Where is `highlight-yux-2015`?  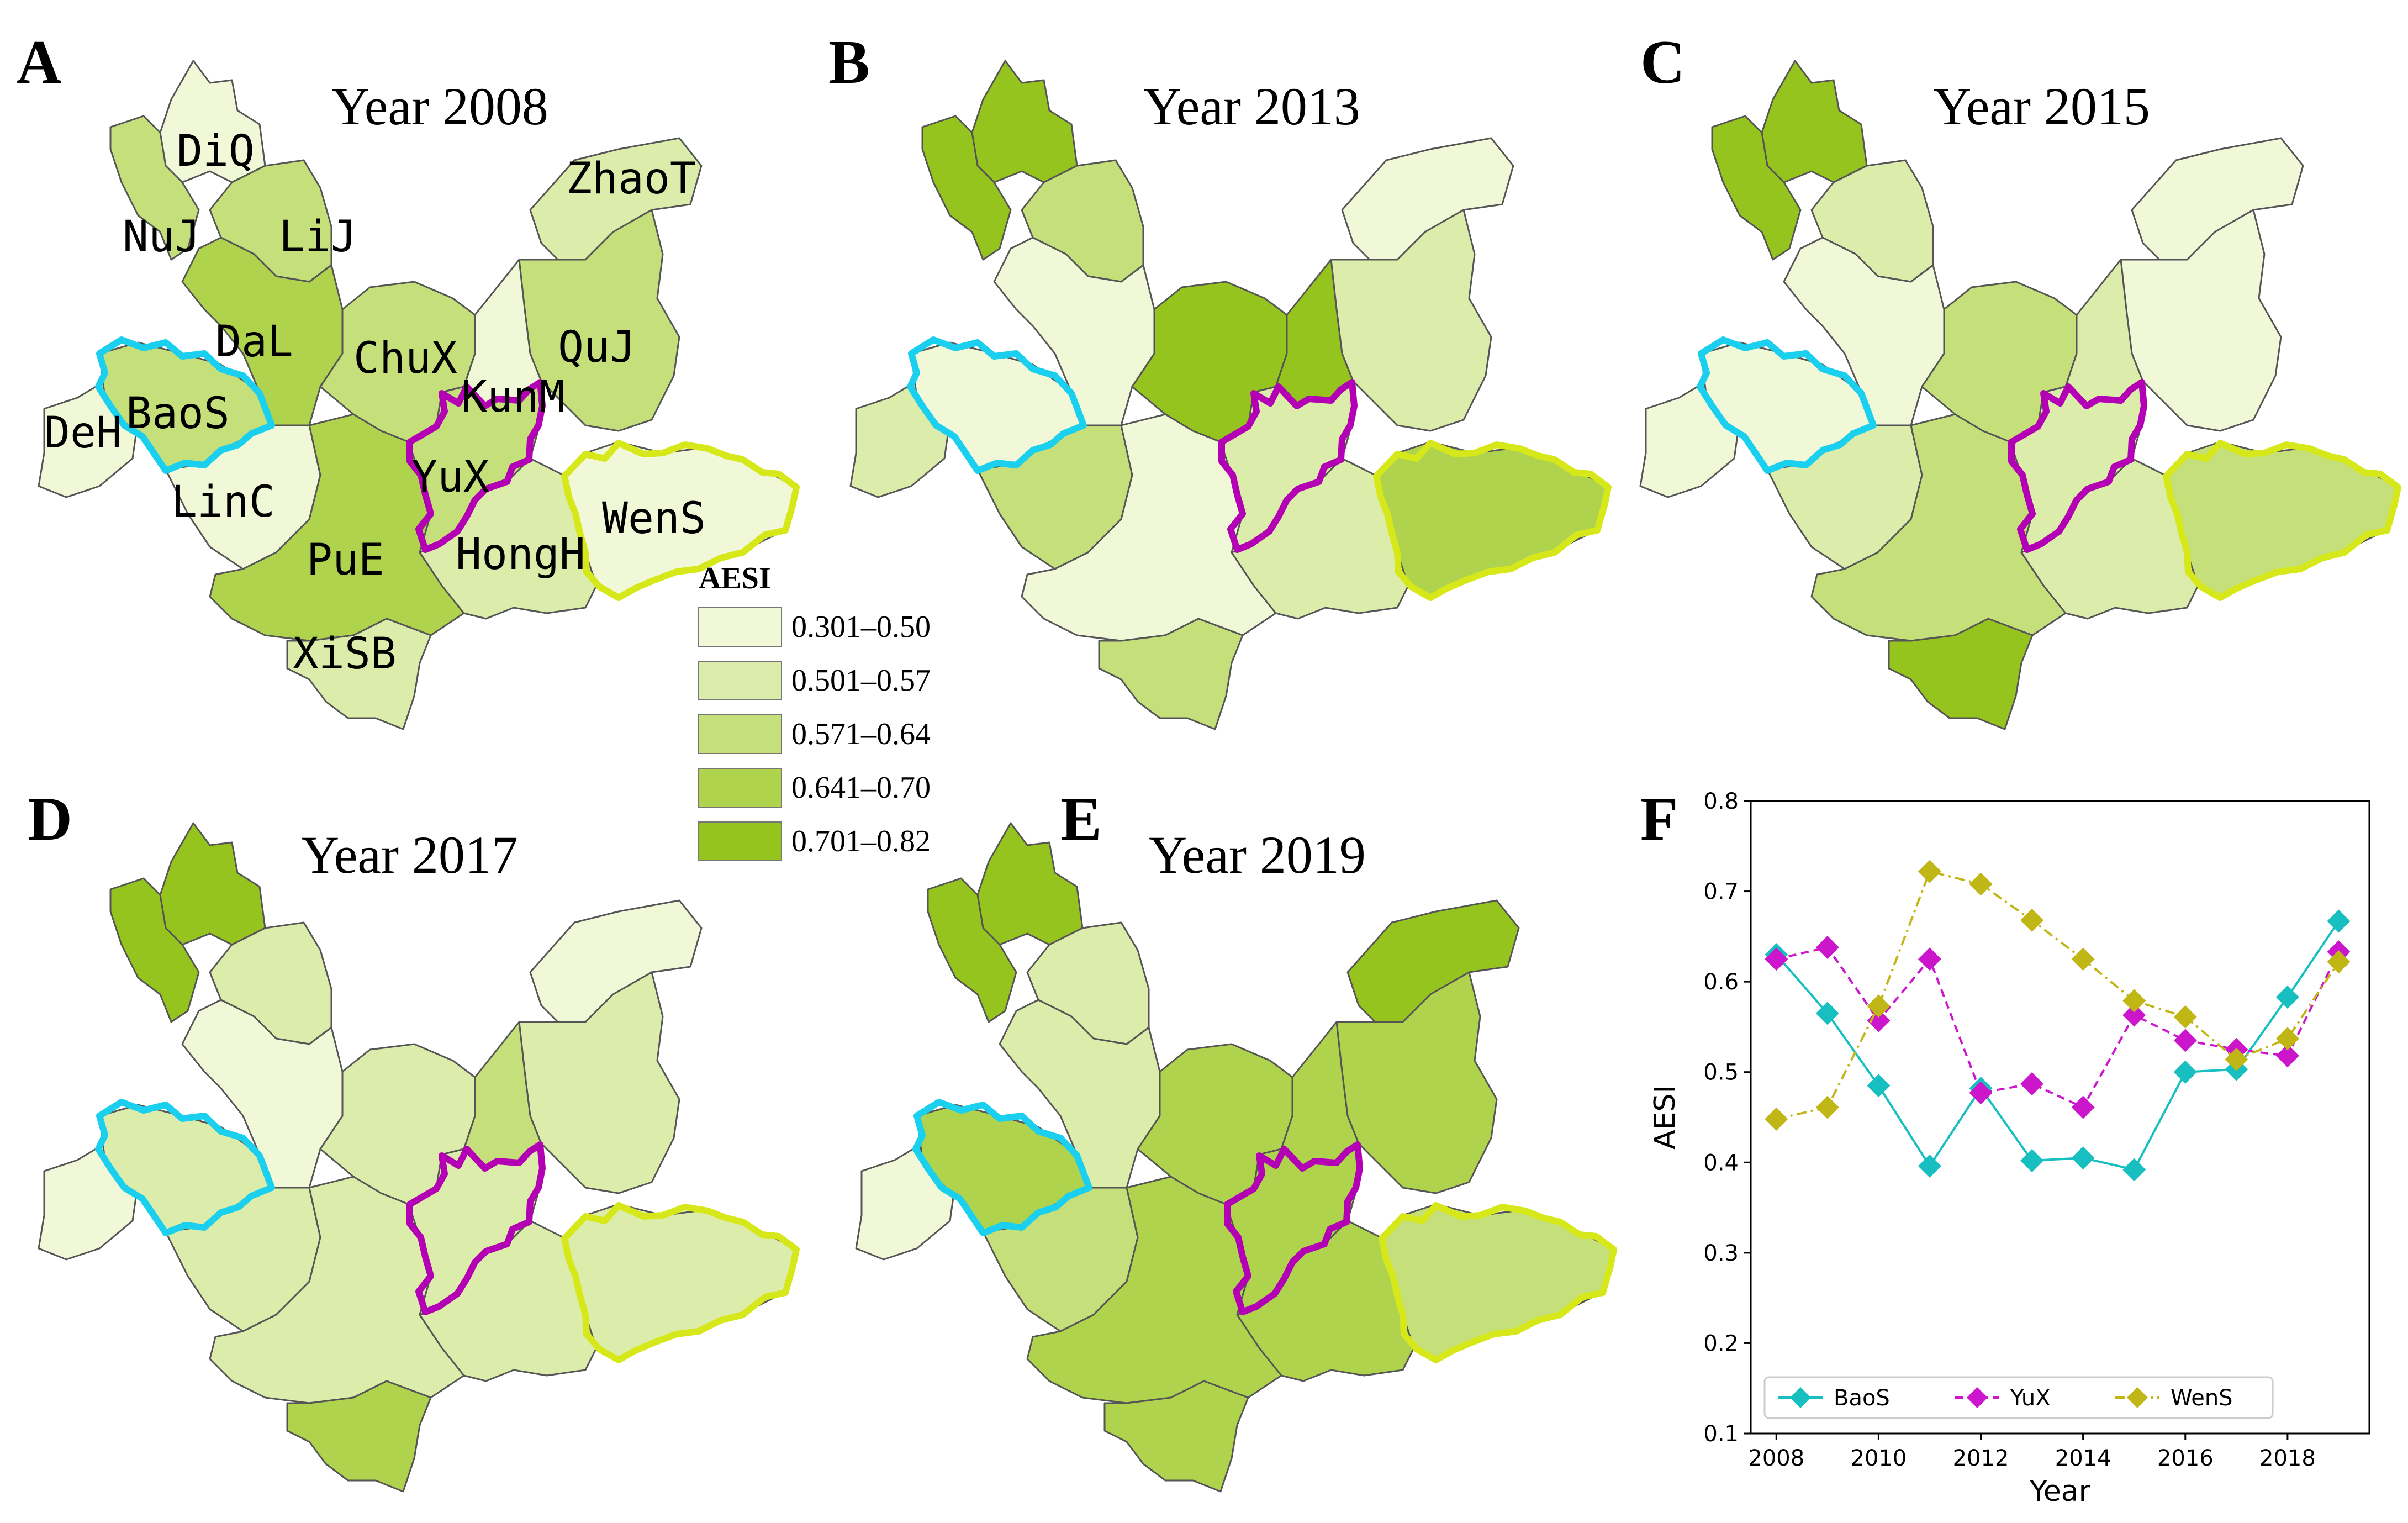
highlight-yux-2015 is located at coordinates (2077, 466).